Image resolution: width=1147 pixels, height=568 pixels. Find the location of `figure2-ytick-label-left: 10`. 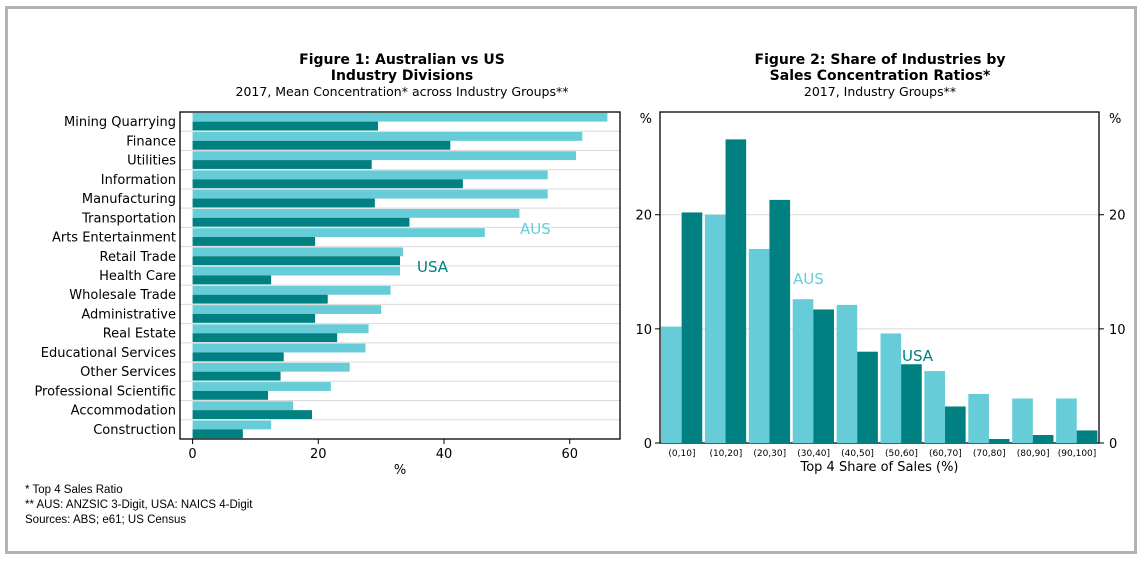

figure2-ytick-label-left: 10 is located at coordinates (643, 330).